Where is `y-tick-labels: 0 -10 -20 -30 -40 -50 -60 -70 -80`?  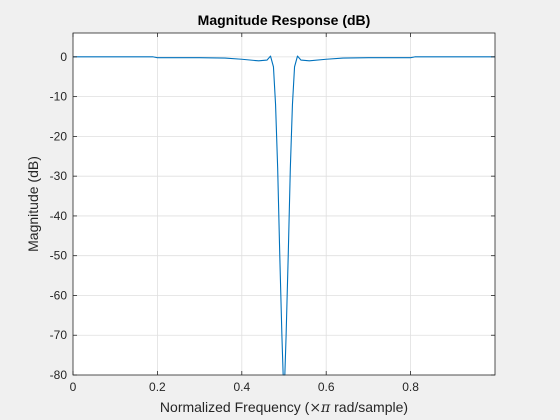
y-tick-labels: 0 -10 -20 -30 -40 -50 -60 -70 -80 is located at coordinates (59, 216).